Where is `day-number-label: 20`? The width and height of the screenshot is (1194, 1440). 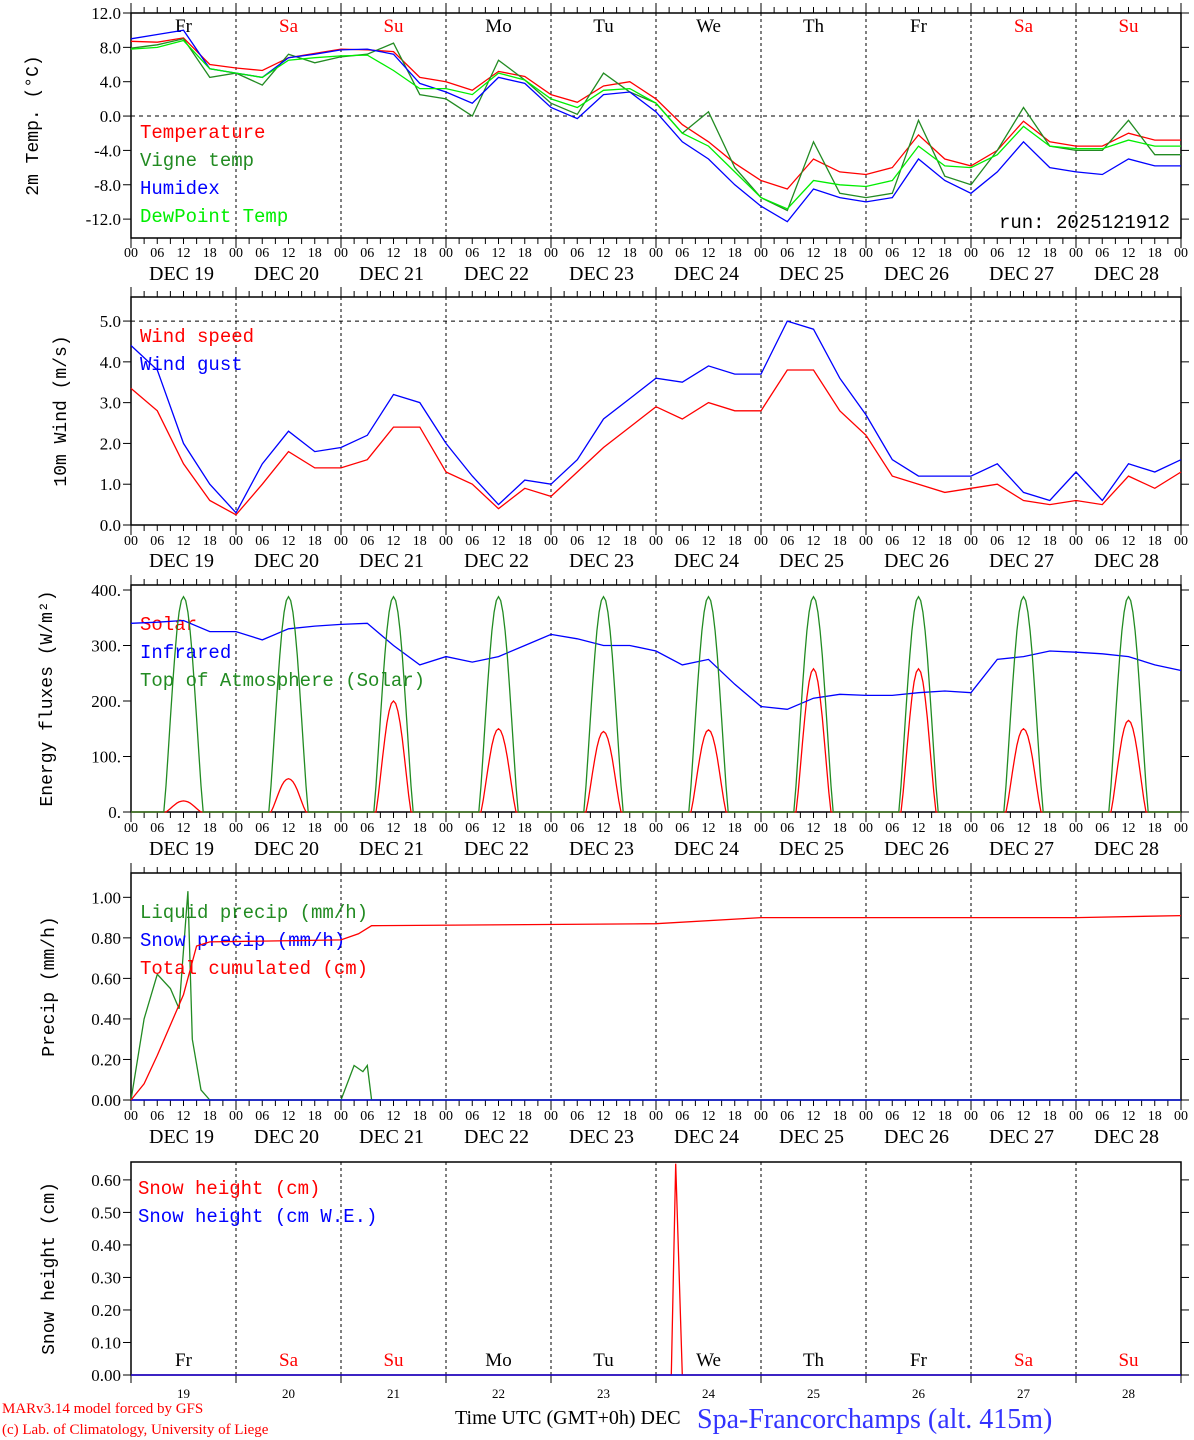
day-number-label: 20 is located at coordinates (288, 1393).